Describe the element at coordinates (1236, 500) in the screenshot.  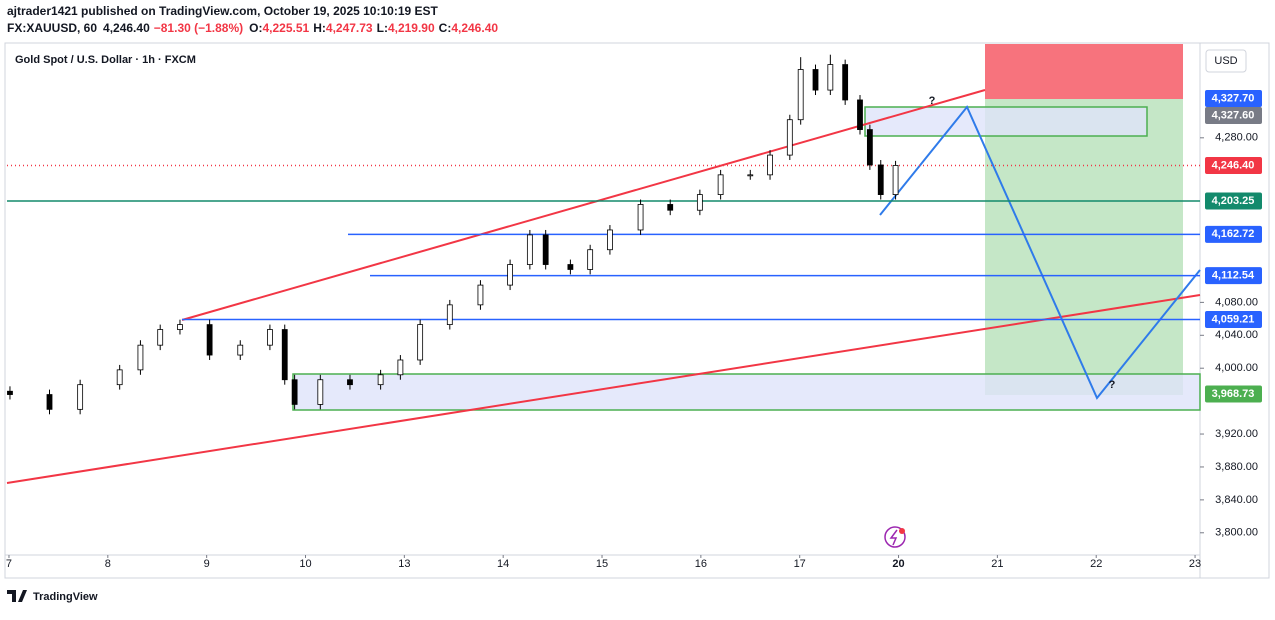
I see `y-tick-label: 3,840.00` at that location.